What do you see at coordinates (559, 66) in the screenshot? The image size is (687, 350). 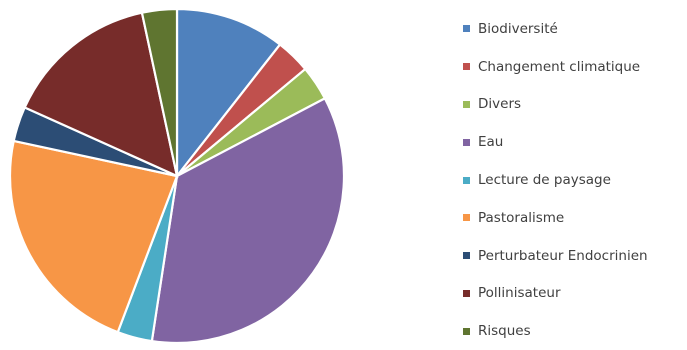 I see `legend-label: Changement climatique` at bounding box center [559, 66].